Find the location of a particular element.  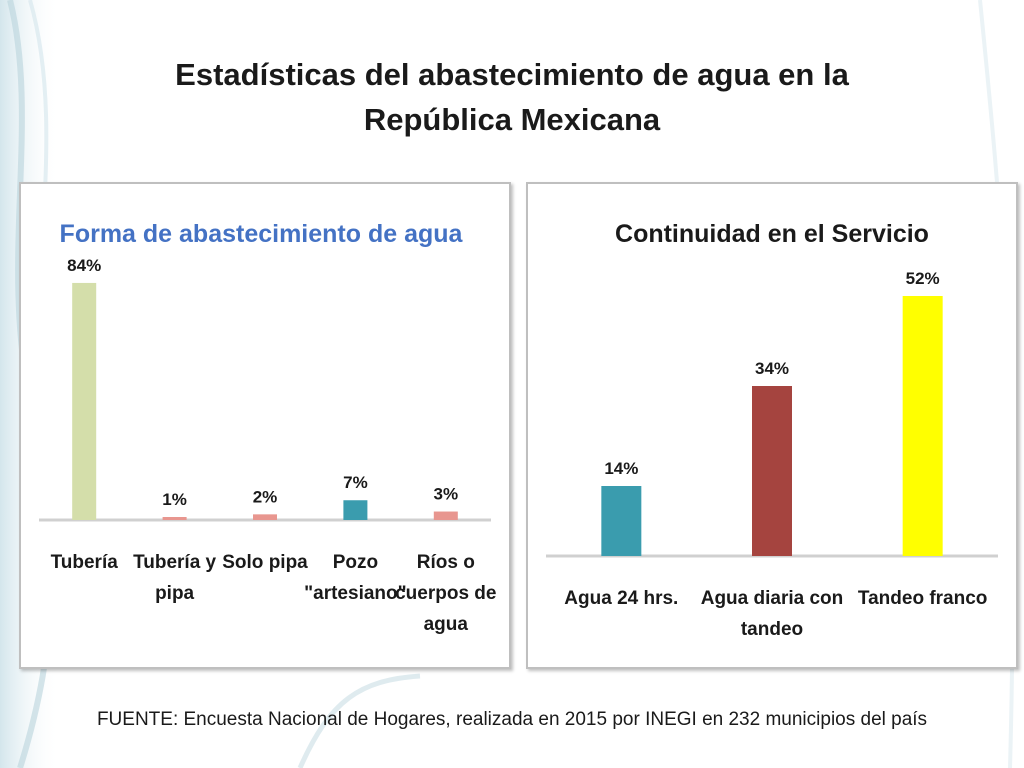

slide-title-line2: República Mexicana is located at coordinates (512, 119).